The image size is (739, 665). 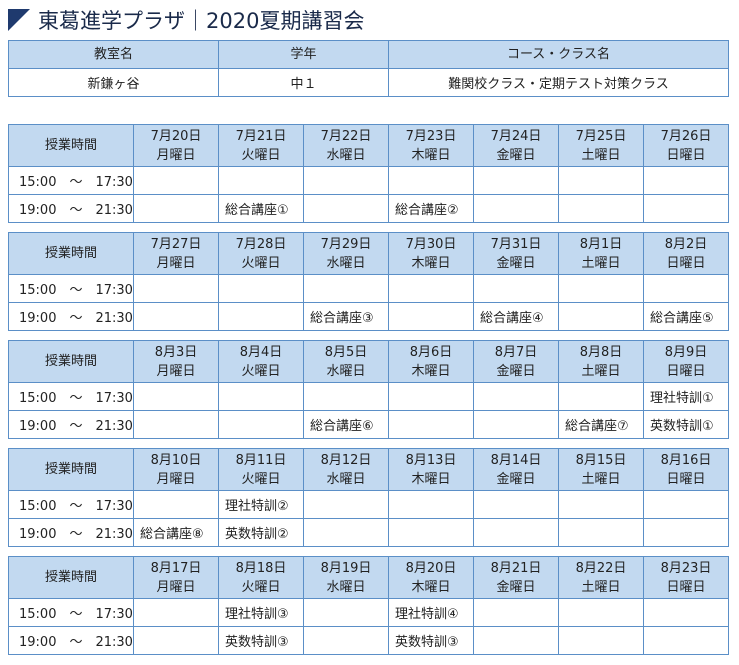 What do you see at coordinates (261, 208) in the screenshot?
I see `class-cell: 総合講座①` at bounding box center [261, 208].